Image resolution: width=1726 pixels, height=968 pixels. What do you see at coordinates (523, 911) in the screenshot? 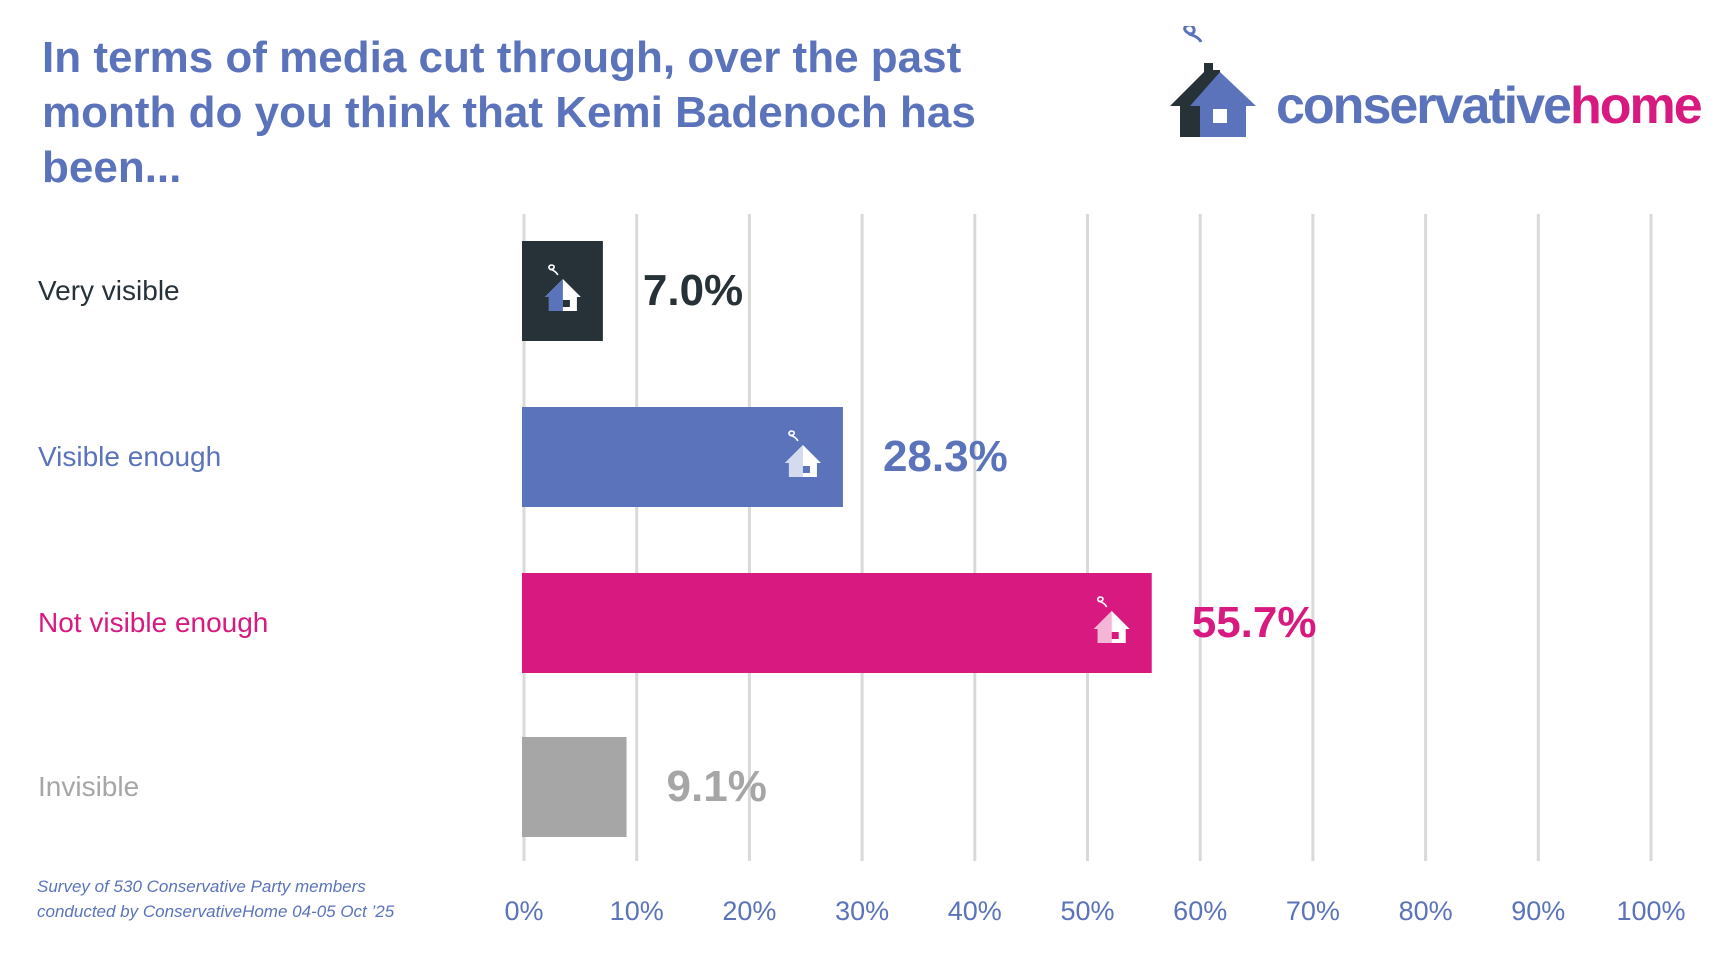
I see `x-tick-label: 0%` at bounding box center [523, 911].